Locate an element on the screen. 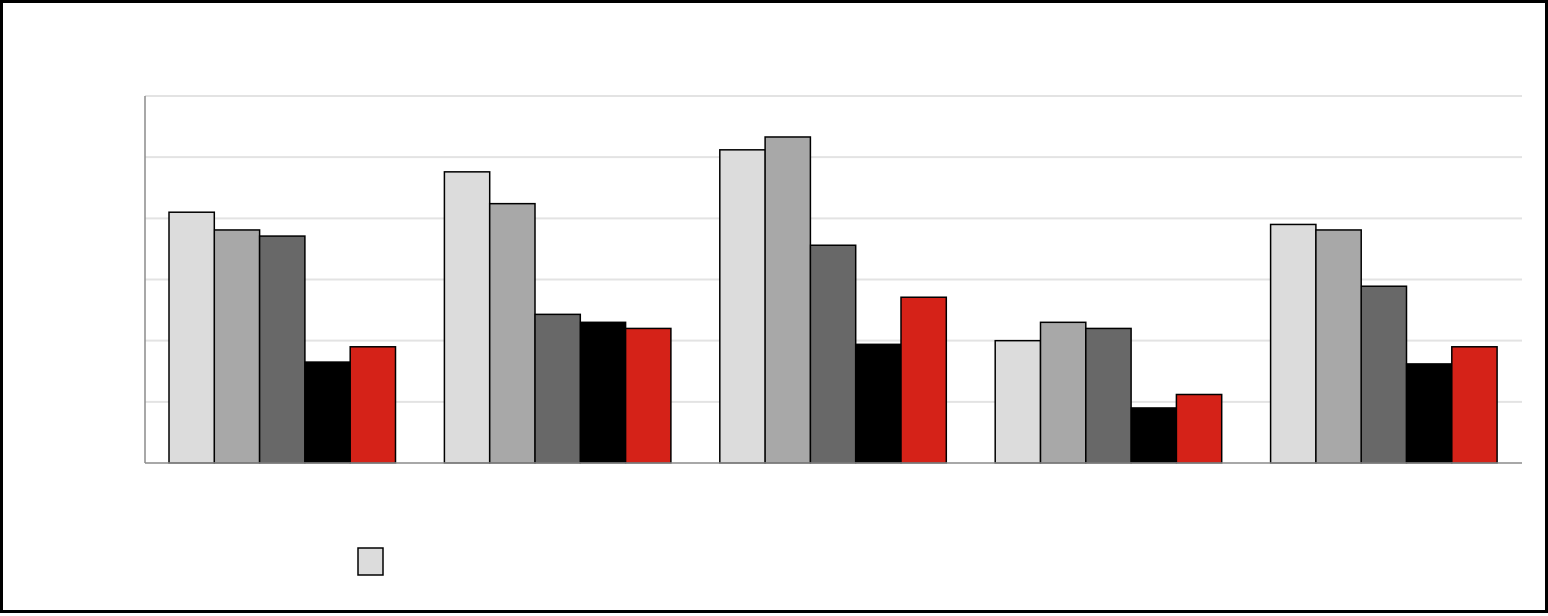 The height and width of the screenshot is (616, 1548). legend-swatch is located at coordinates (370, 561).